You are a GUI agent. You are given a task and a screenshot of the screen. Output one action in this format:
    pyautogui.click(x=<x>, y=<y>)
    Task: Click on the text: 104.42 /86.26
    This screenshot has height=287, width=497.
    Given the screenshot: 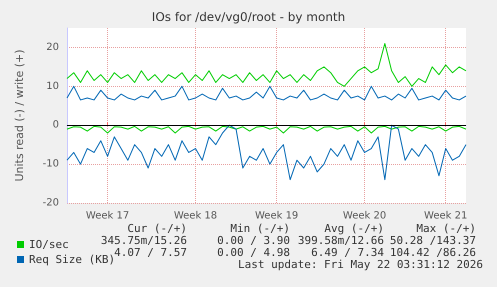 What is the action you would take?
    pyautogui.click(x=433, y=252)
    